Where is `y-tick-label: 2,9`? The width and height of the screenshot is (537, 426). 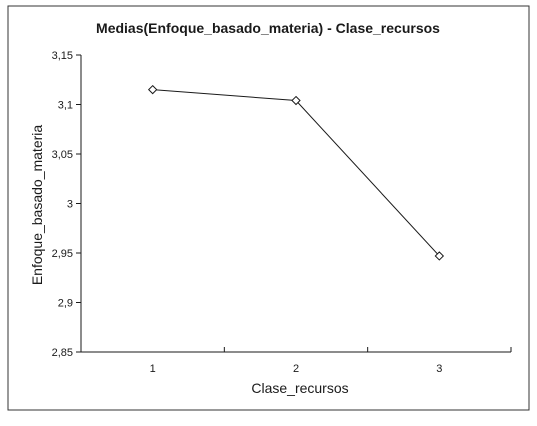 y-tick-label: 2,9 is located at coordinates (65, 304).